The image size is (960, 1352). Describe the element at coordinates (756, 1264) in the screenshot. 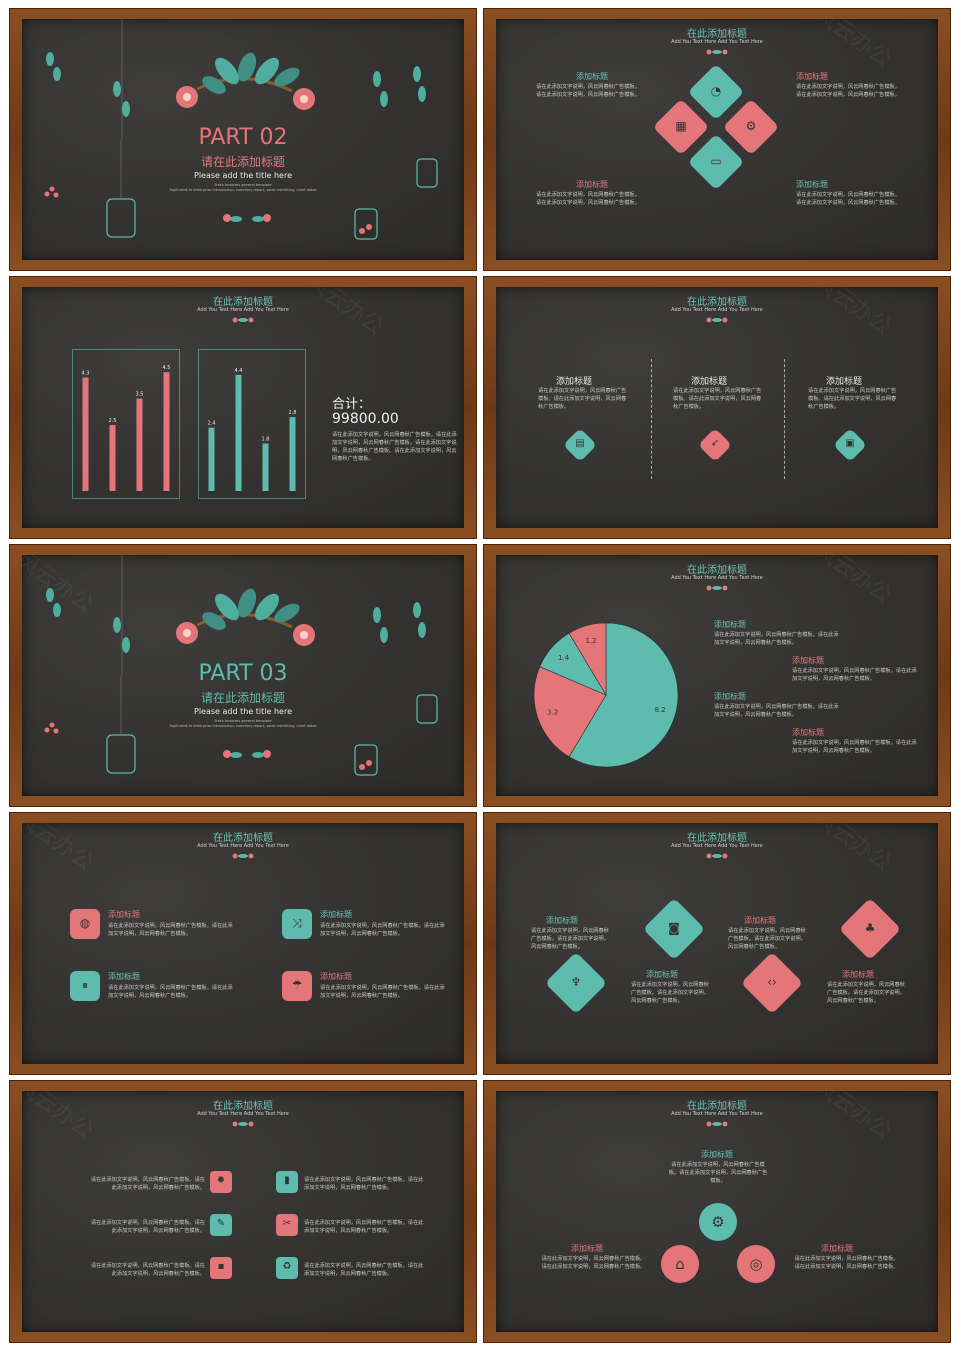

I see `target-icon: ◎` at that location.